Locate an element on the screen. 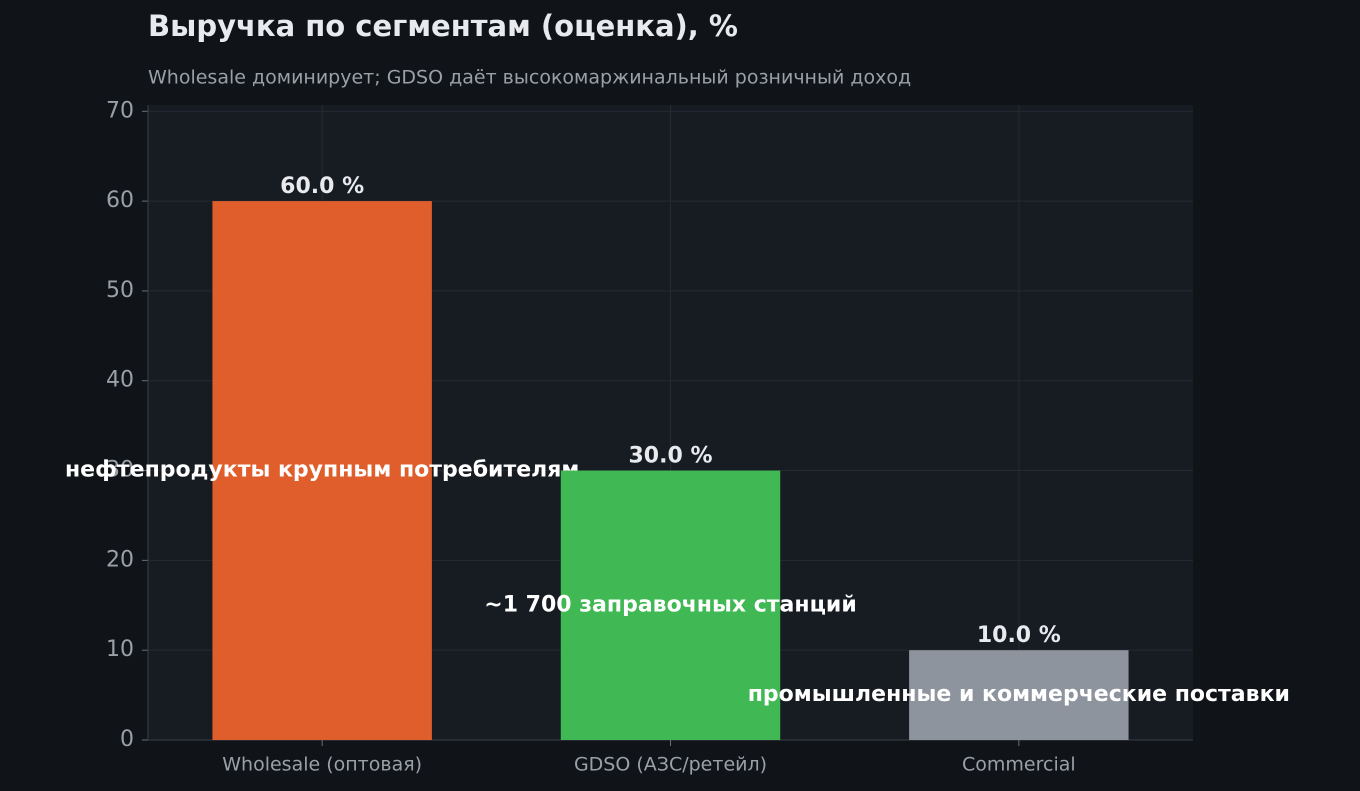 The width and height of the screenshot is (1360, 791). value-label: 60.0 % is located at coordinates (322, 186).